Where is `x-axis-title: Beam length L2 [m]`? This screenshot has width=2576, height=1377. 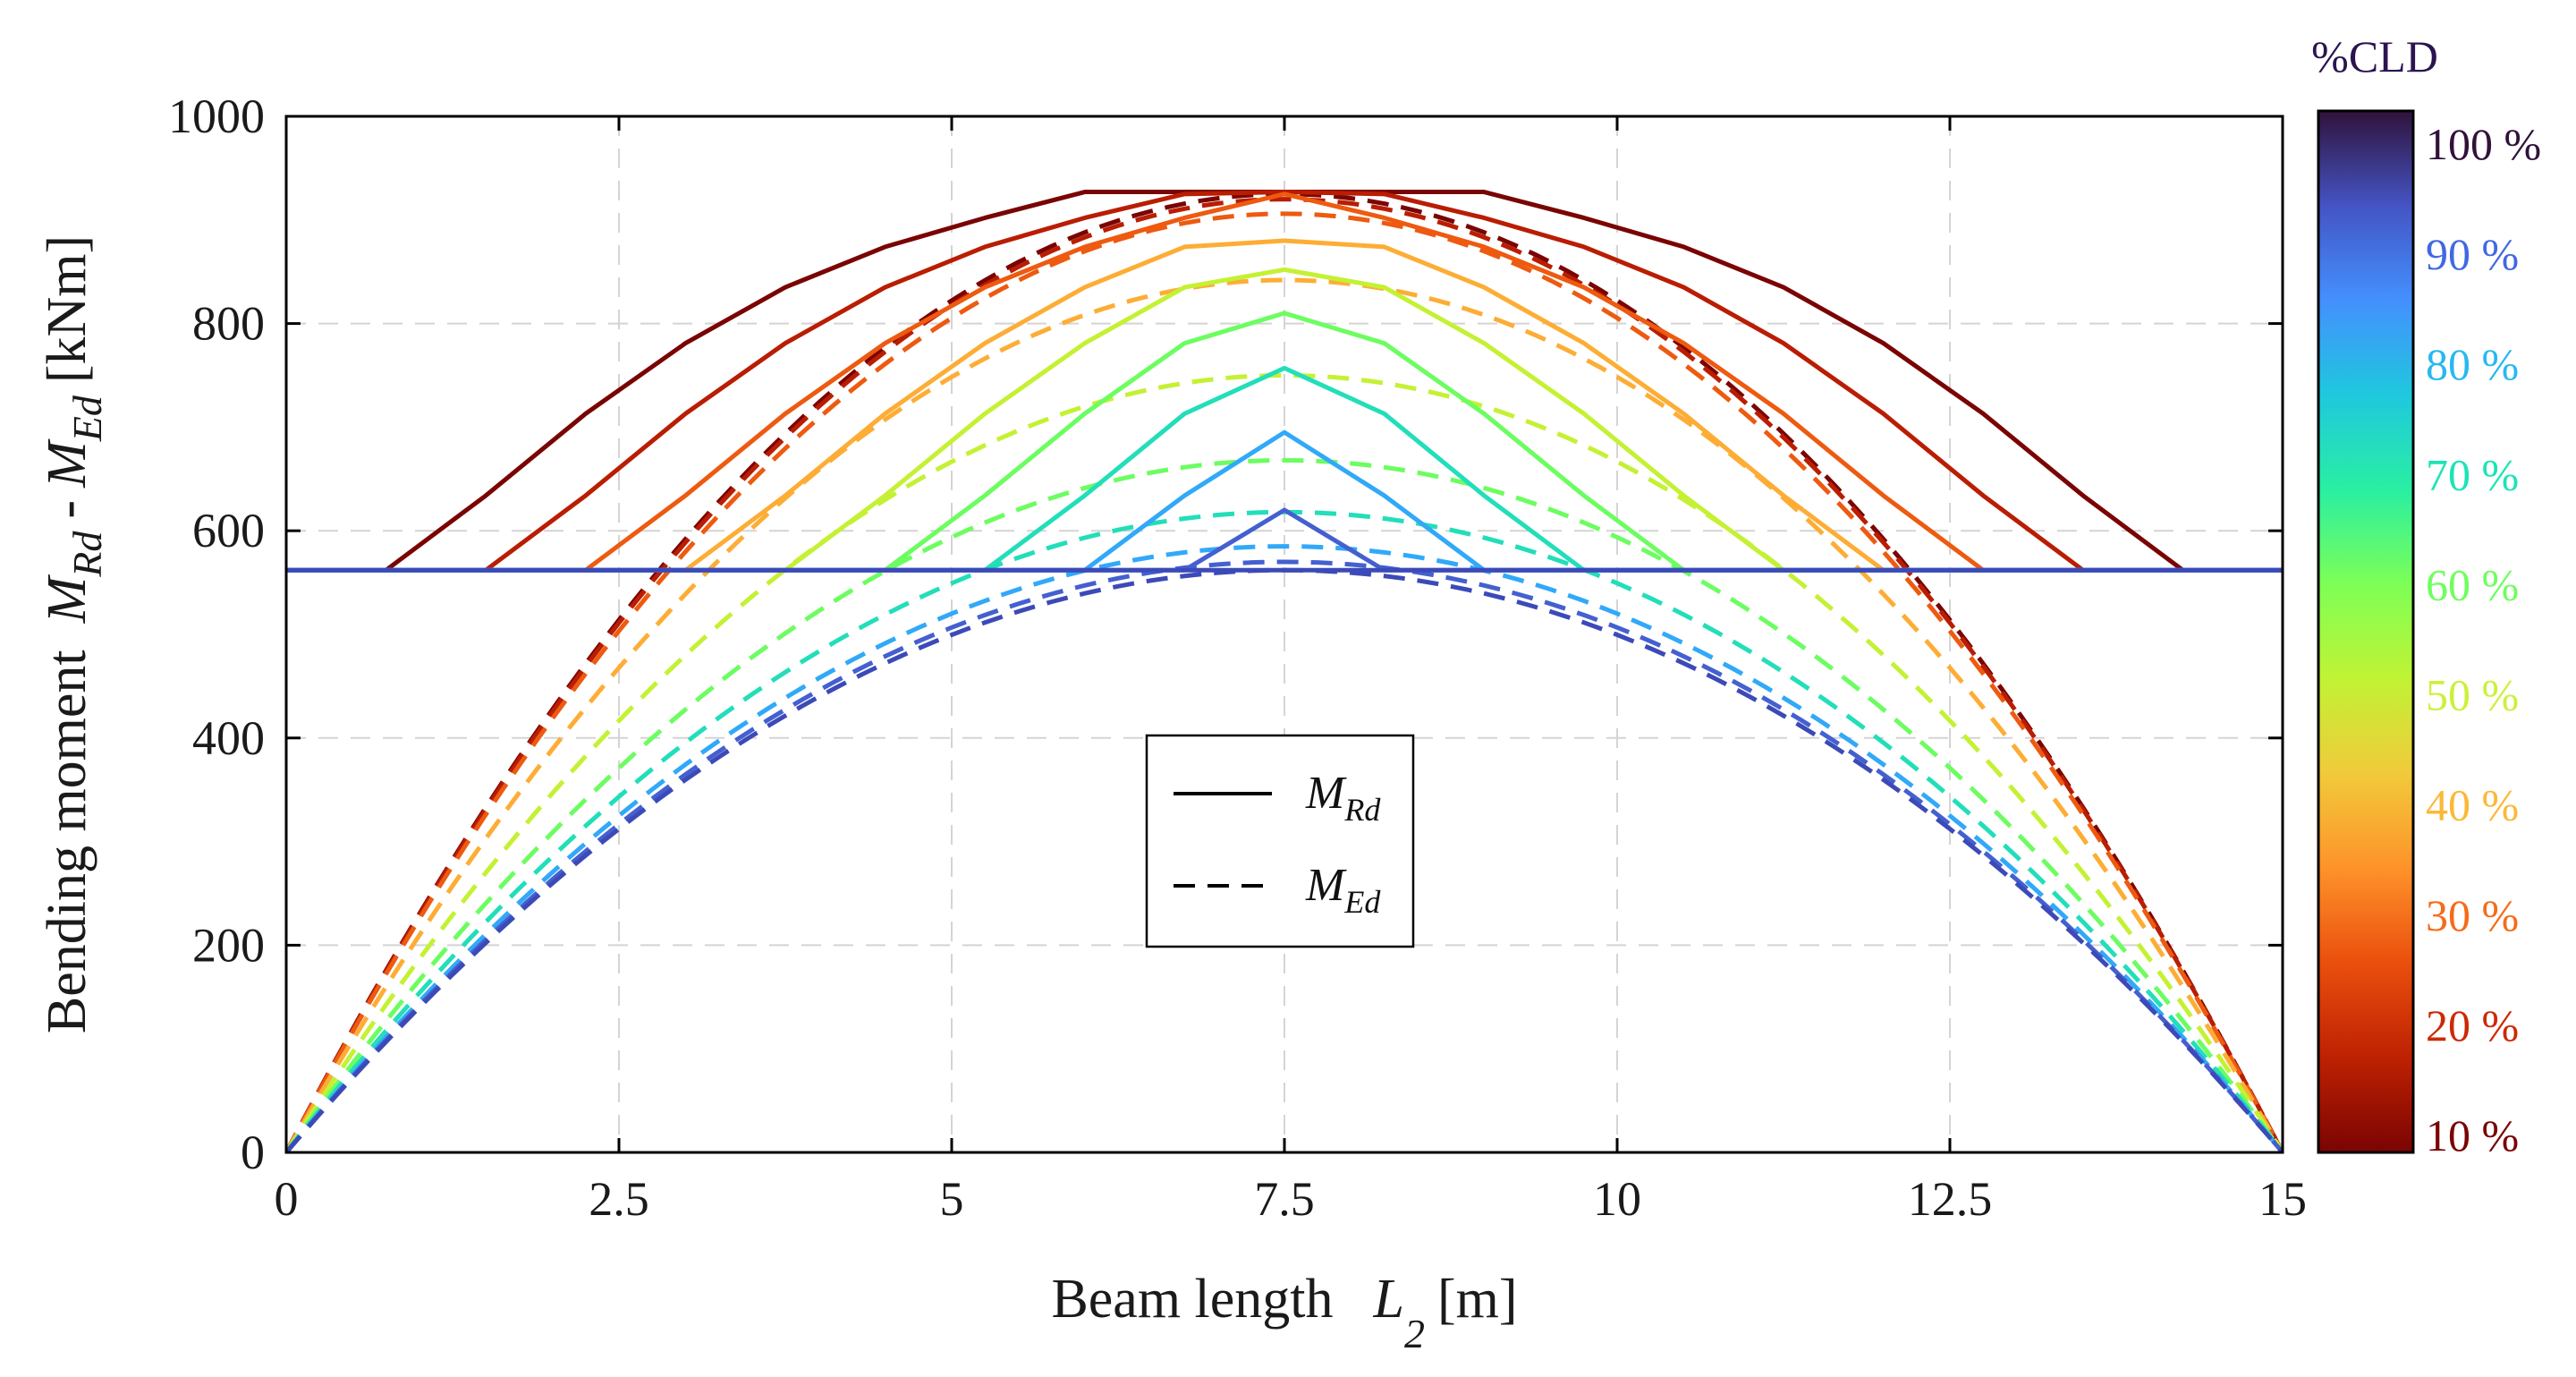 x-axis-title: Beam length L2 [m] is located at coordinates (1284, 1312).